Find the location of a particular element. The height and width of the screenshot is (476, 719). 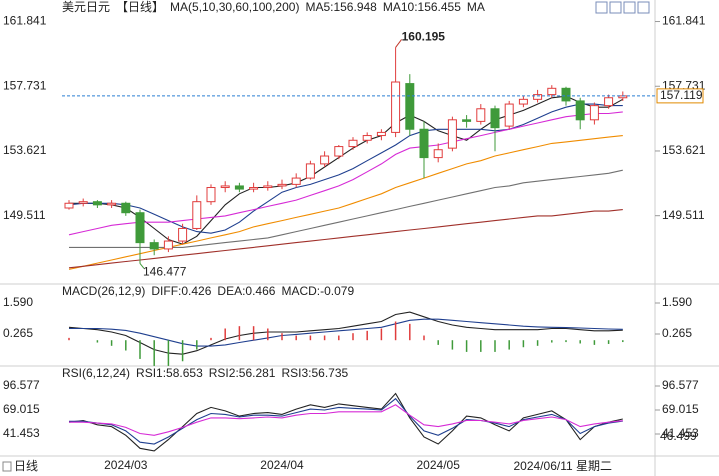

legend-text: DEA:0.466 is located at coordinates (246, 291).